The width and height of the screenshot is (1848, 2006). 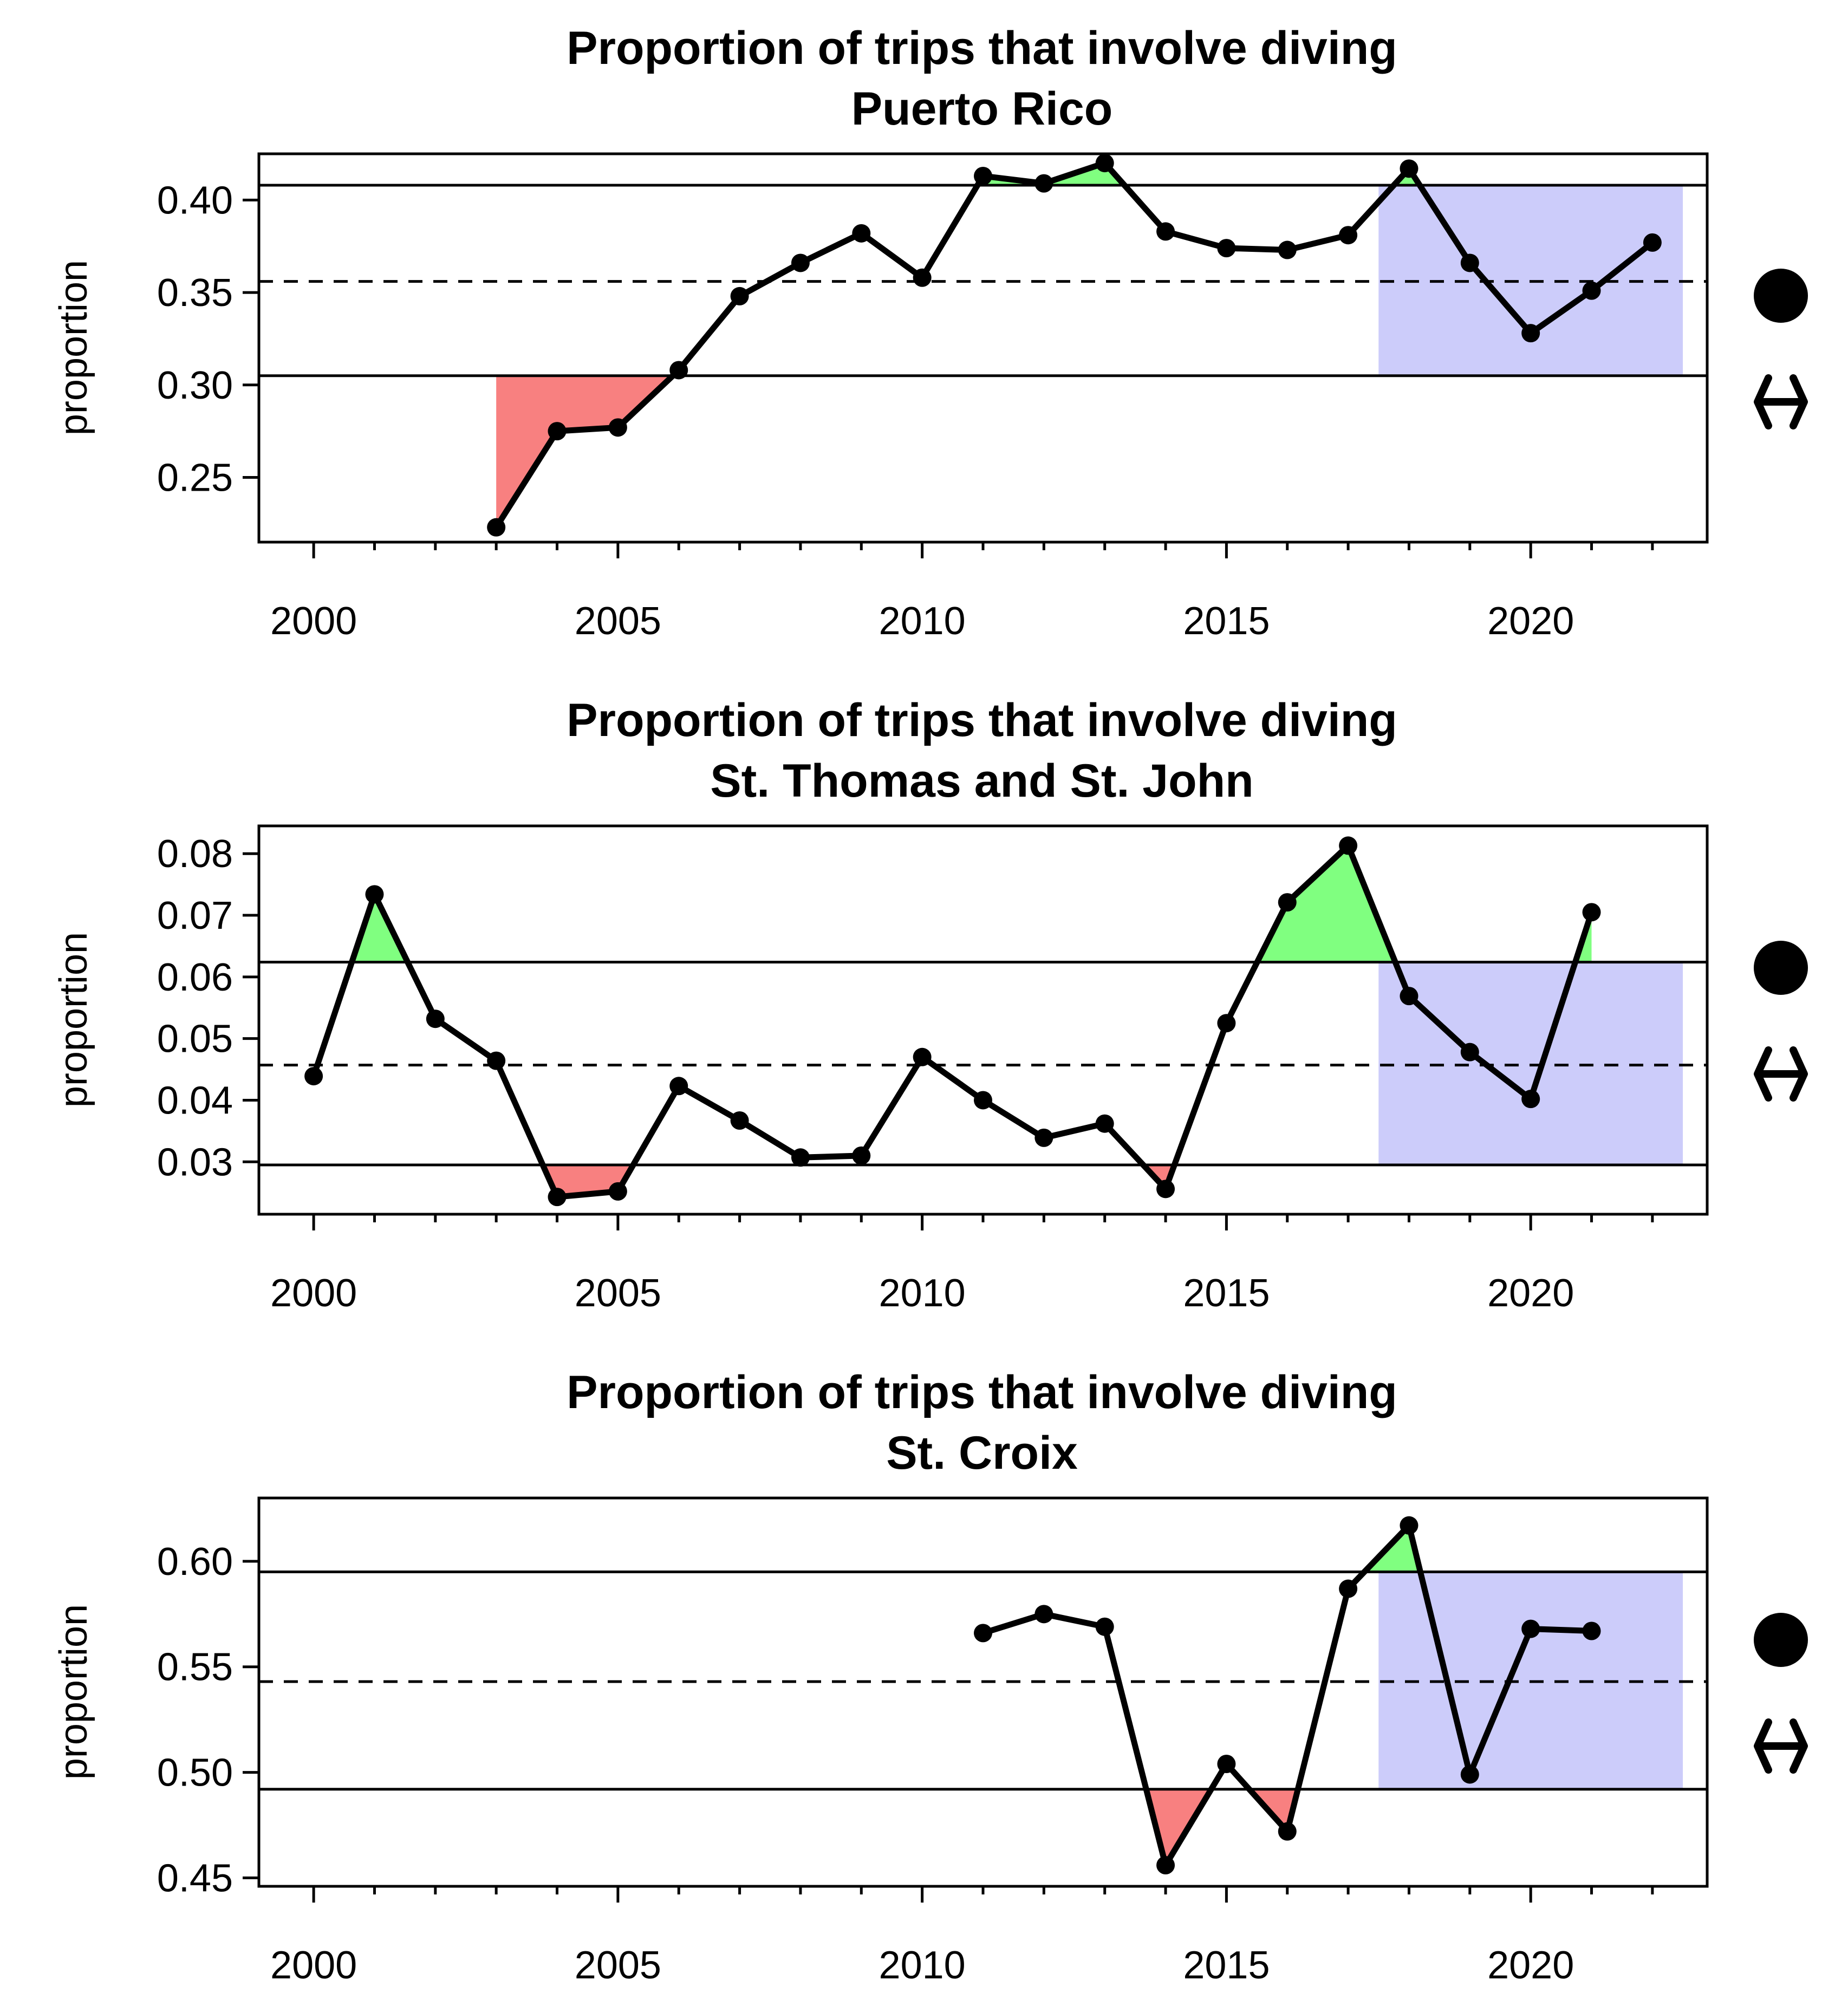 I want to click on y-tick-label: 0.40, so click(x=195, y=201).